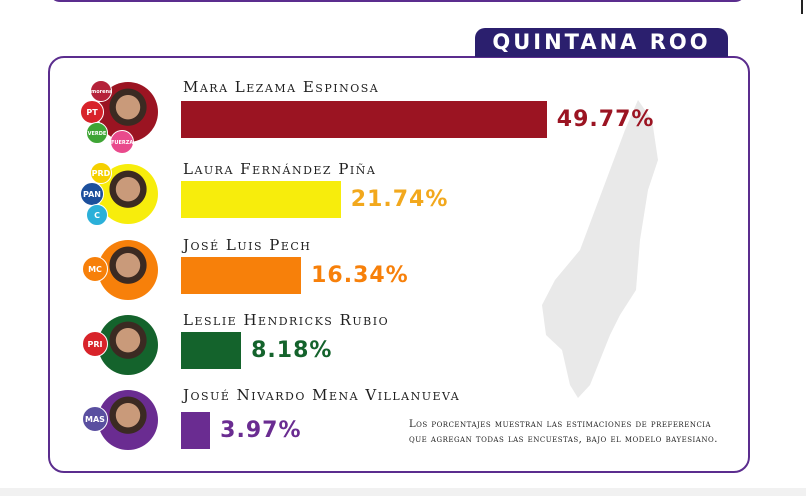 The image size is (806, 496). I want to click on bottom-strip, so click(403, 492).